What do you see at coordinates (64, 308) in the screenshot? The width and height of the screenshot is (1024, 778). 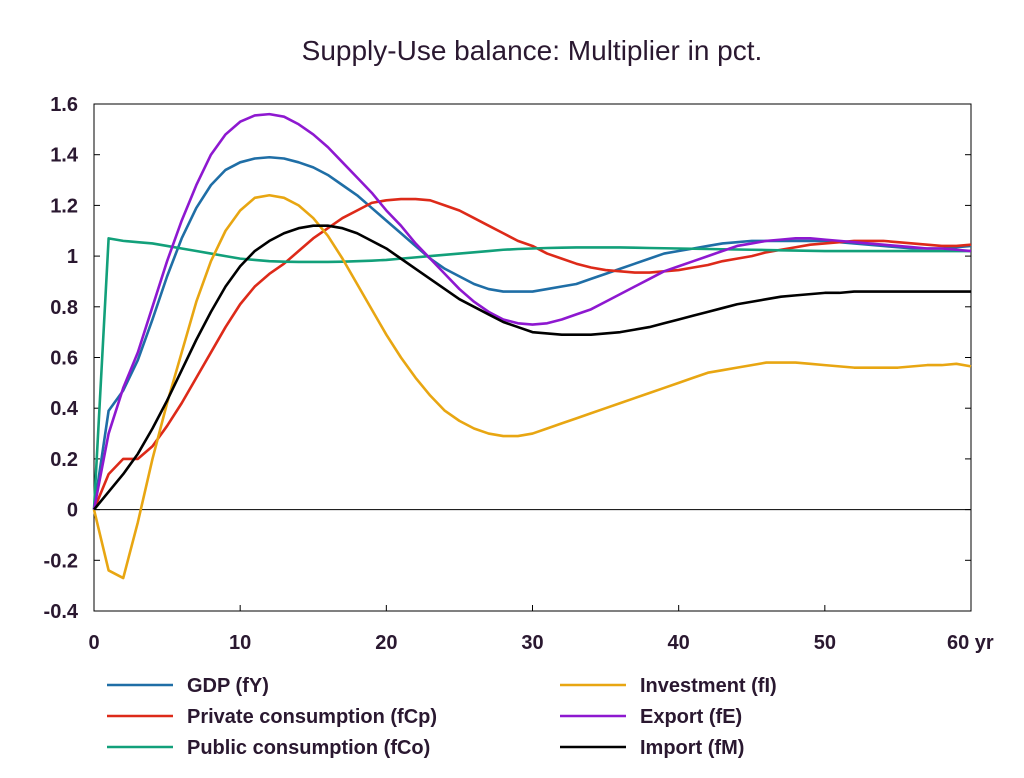 I see `y-tick-label: 0.8` at bounding box center [64, 308].